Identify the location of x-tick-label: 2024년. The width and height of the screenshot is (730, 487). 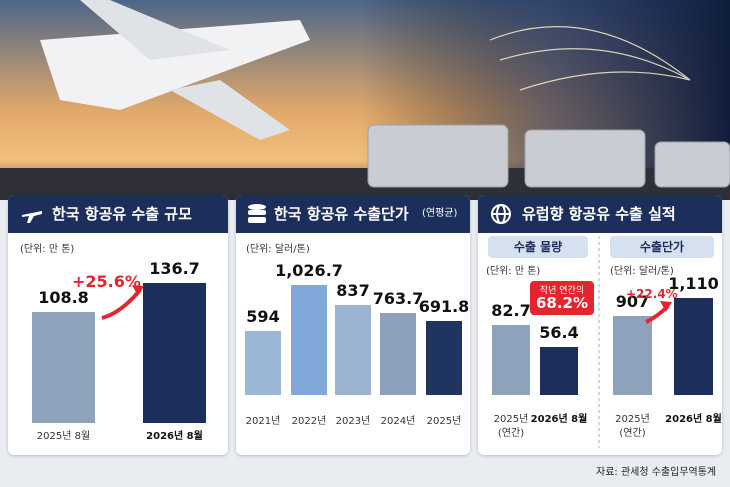
(398, 421).